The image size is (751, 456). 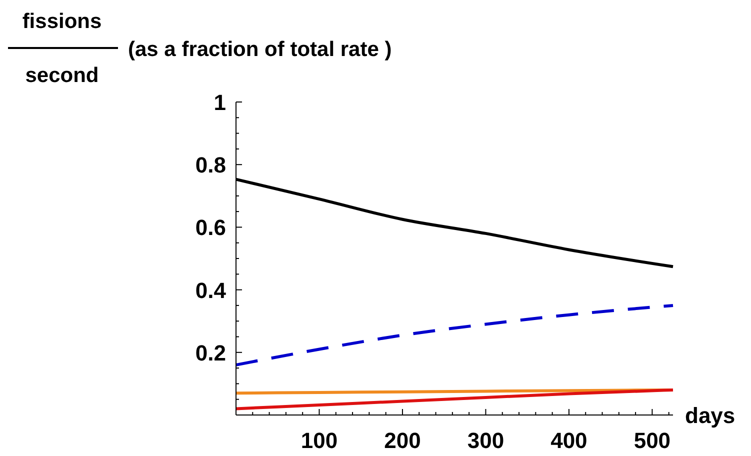 What do you see at coordinates (211, 290) in the screenshot?
I see `y-tick-label: 0.4` at bounding box center [211, 290].